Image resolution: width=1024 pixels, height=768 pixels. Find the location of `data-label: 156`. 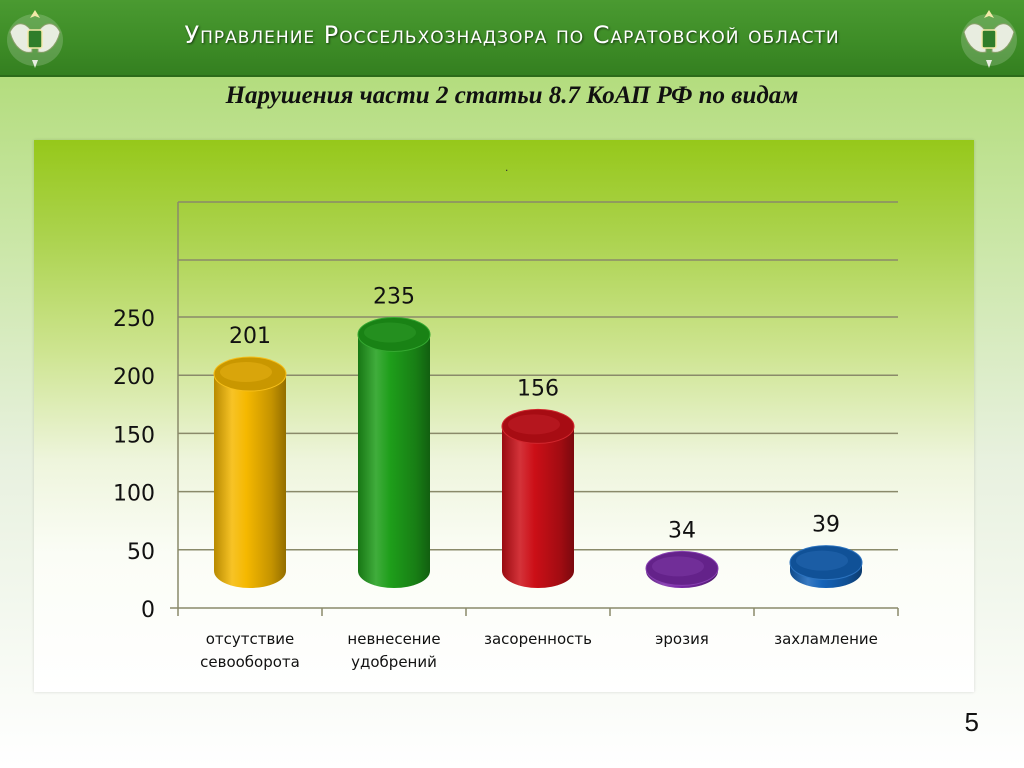

data-label: 156 is located at coordinates (538, 388).